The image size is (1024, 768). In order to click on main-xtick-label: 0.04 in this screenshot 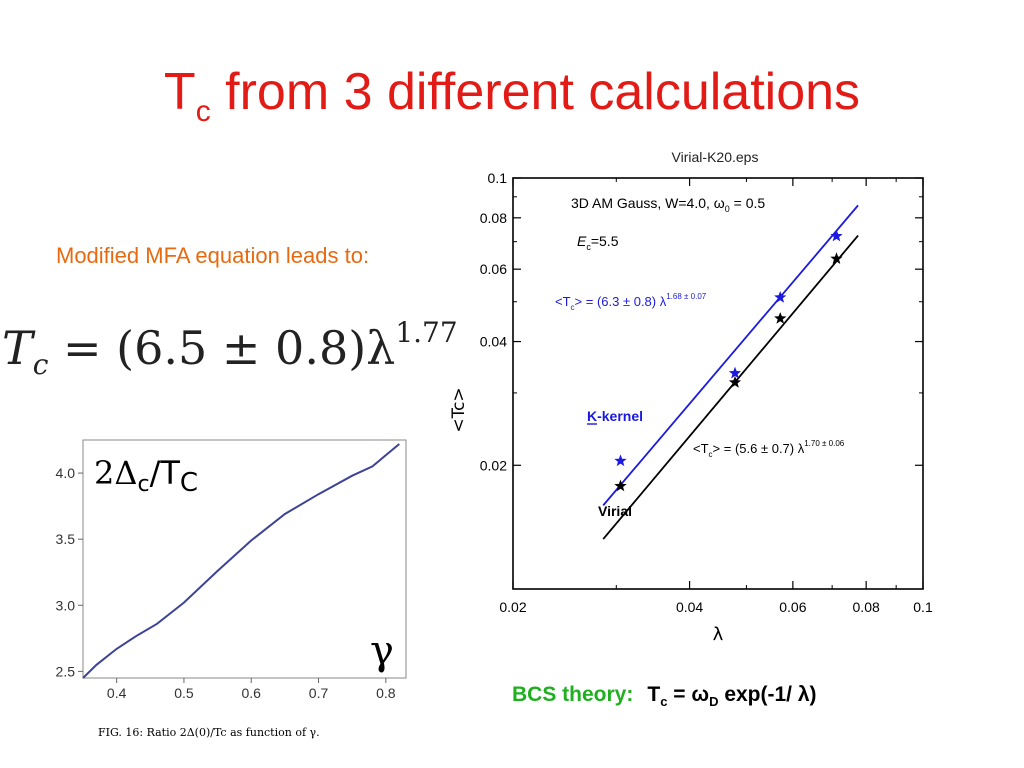, I will do `click(689, 607)`.